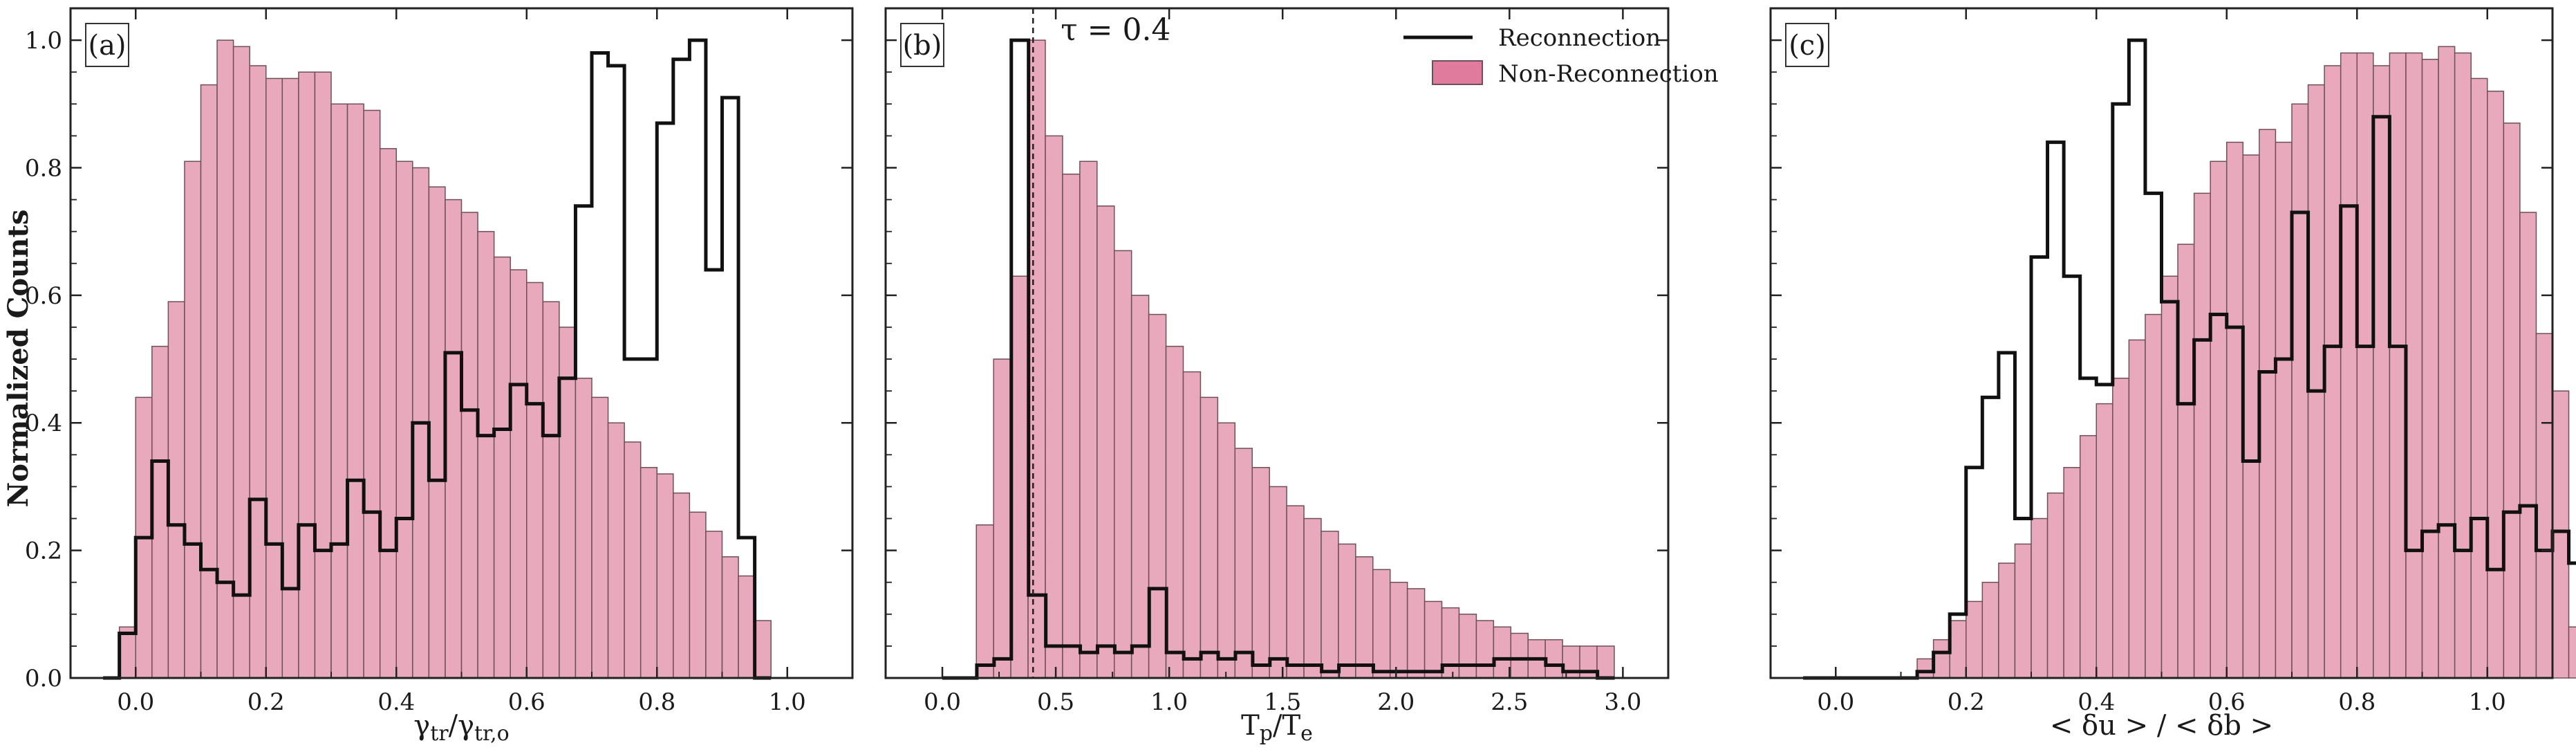  I want to click on x-tick-label: 2.0, so click(1396, 702).